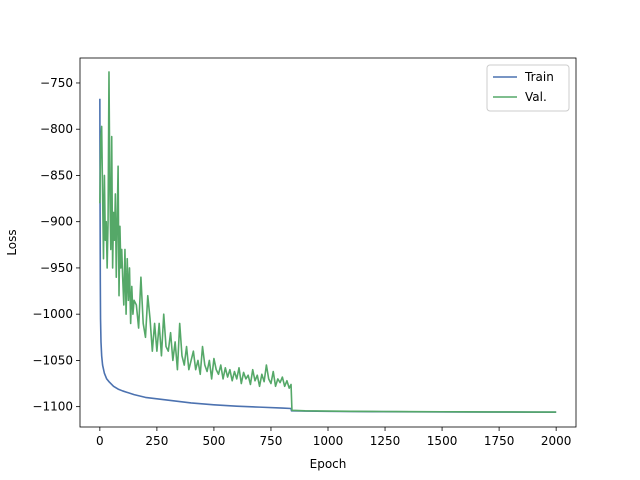  I want to click on x-tick-label: 750, so click(271, 441).